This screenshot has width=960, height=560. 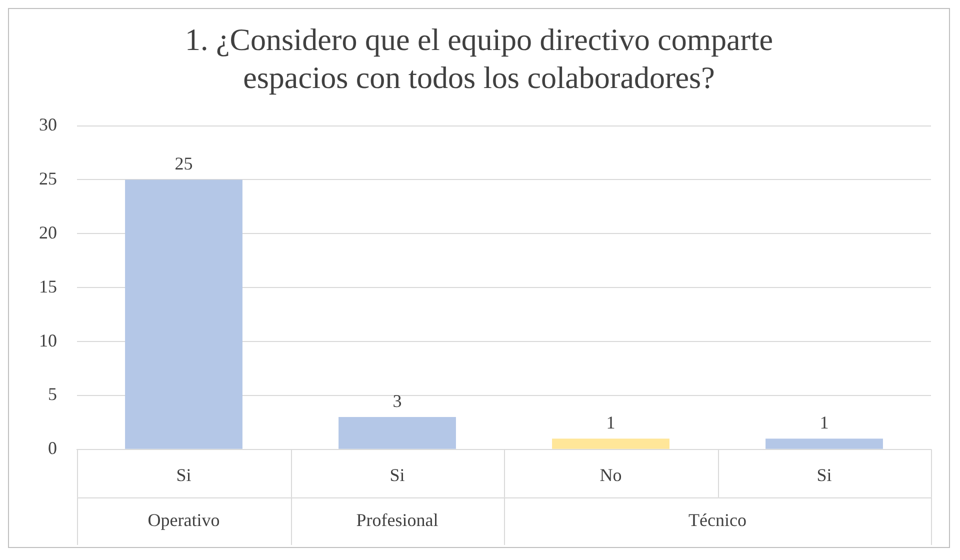 I want to click on text: Profesional, so click(x=397, y=520).